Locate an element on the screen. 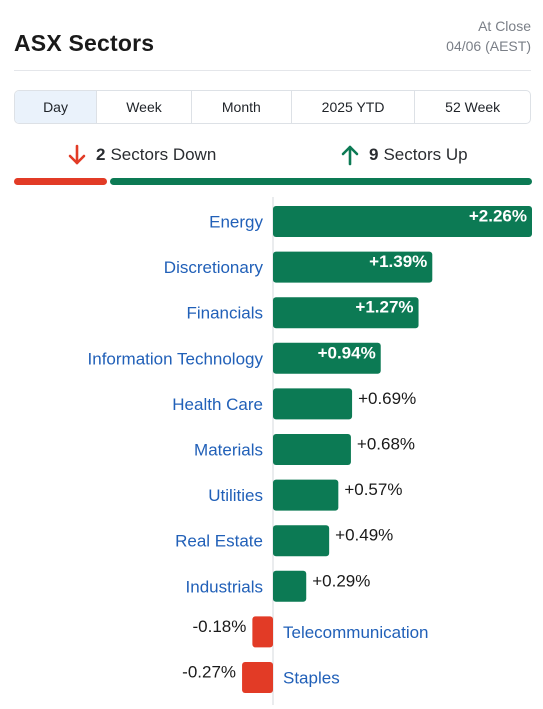  bar-real-estate is located at coordinates (301, 541).